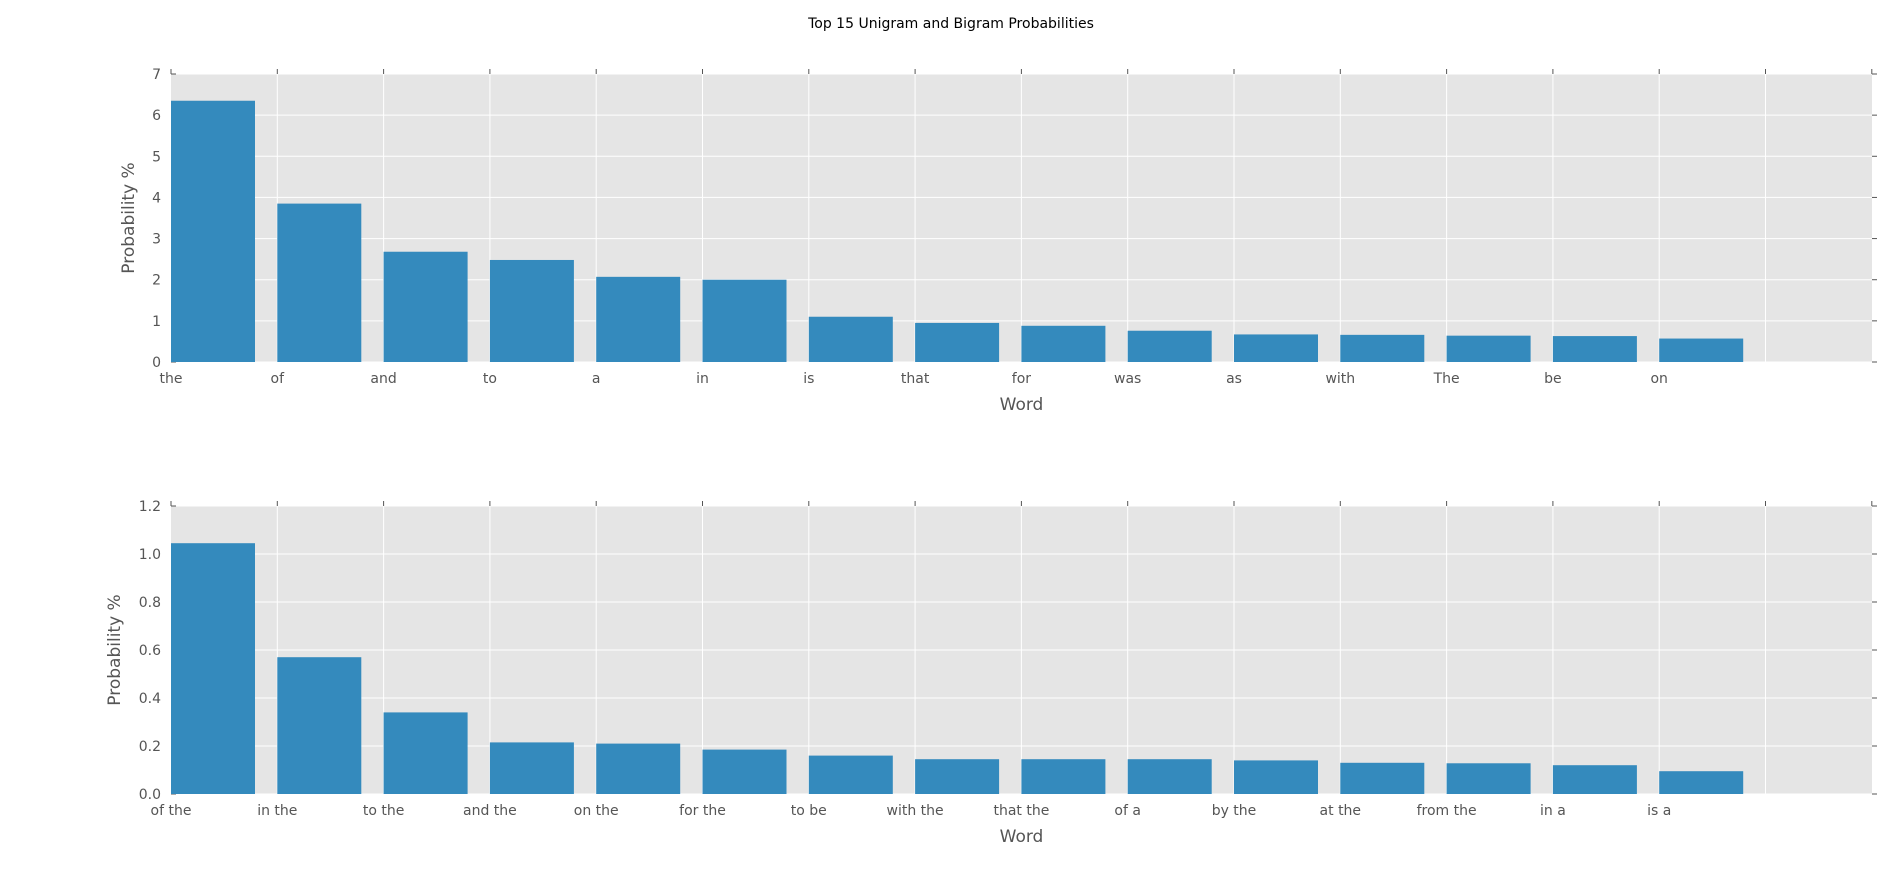 This screenshot has width=1902, height=883. What do you see at coordinates (596, 811) in the screenshot?
I see `bigram-xtick-label: on the` at bounding box center [596, 811].